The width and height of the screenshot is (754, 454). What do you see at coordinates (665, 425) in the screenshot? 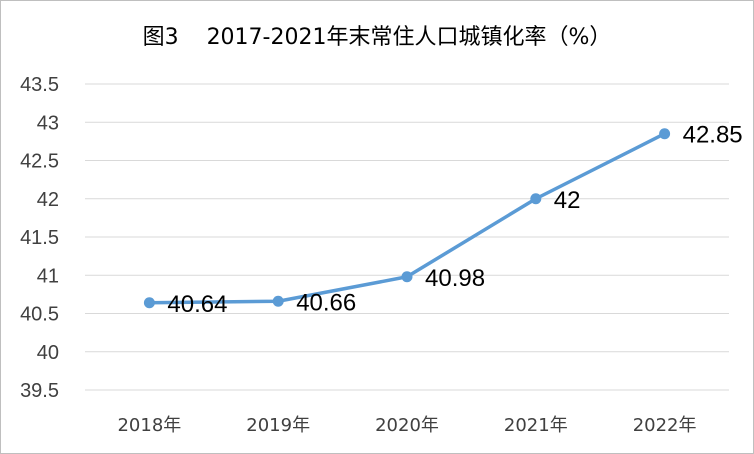
I see `x-tick-label: 2022年` at bounding box center [665, 425].